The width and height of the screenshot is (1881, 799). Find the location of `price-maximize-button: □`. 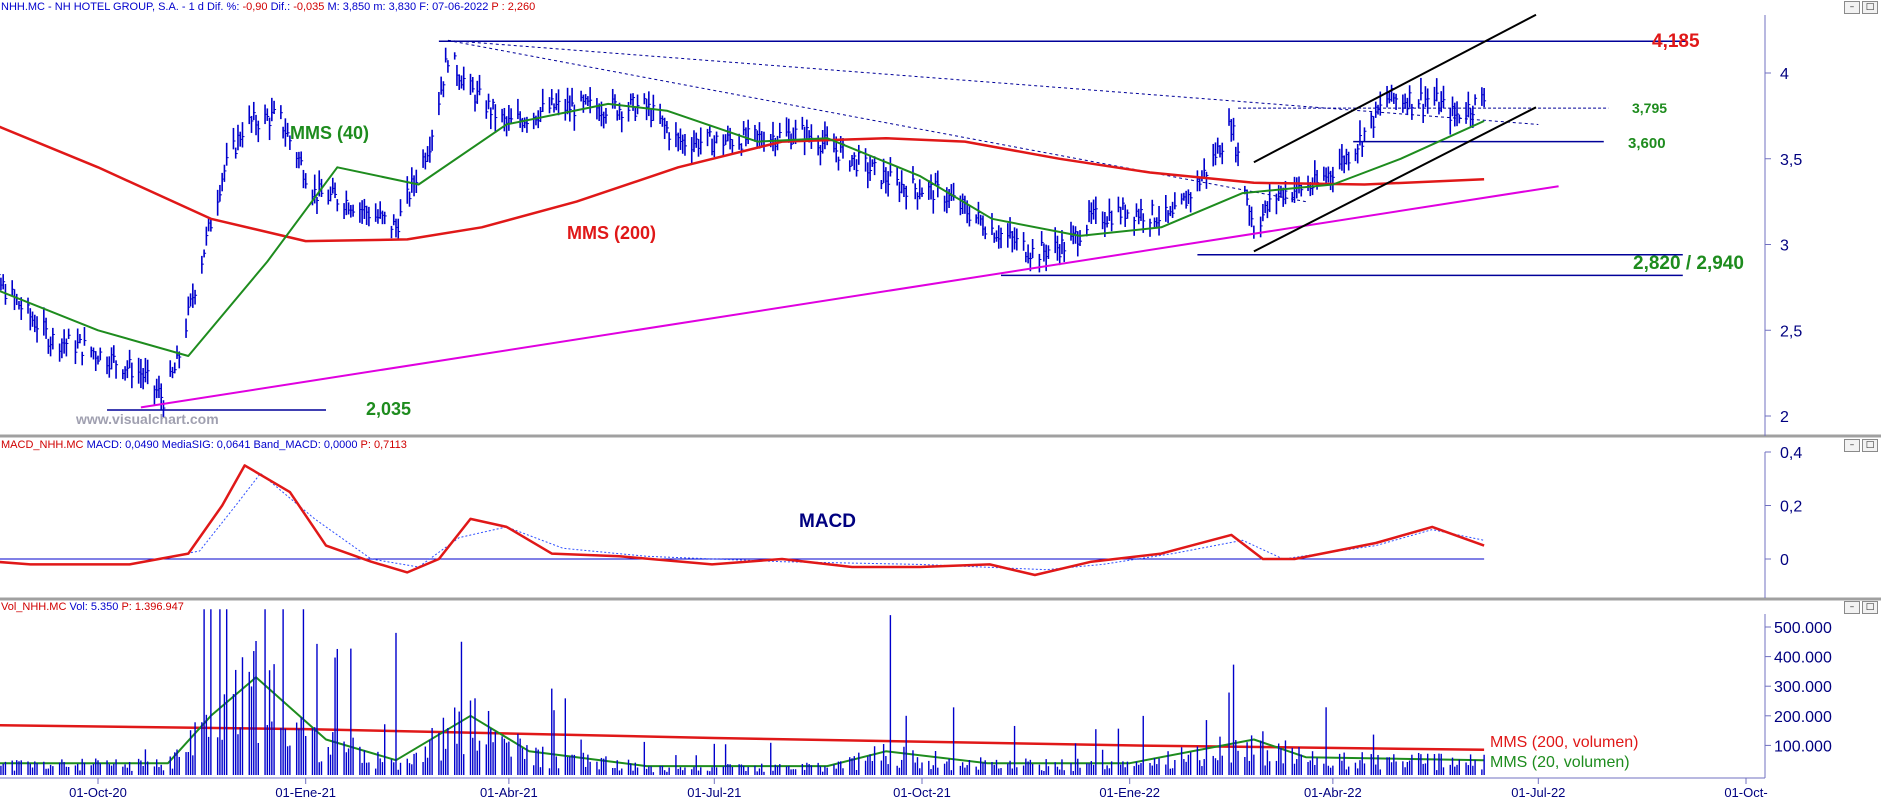

price-maximize-button: □ is located at coordinates (1870, 7).